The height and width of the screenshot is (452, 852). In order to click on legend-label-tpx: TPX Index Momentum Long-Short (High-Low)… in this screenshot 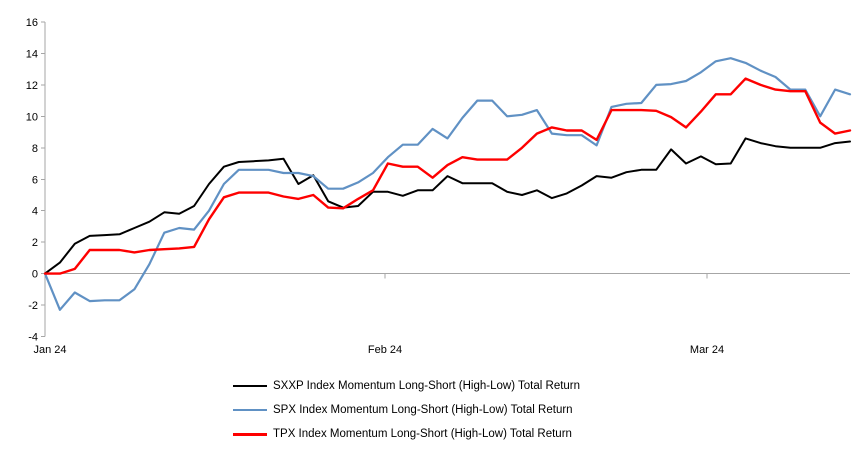, I will do `click(422, 434)`.